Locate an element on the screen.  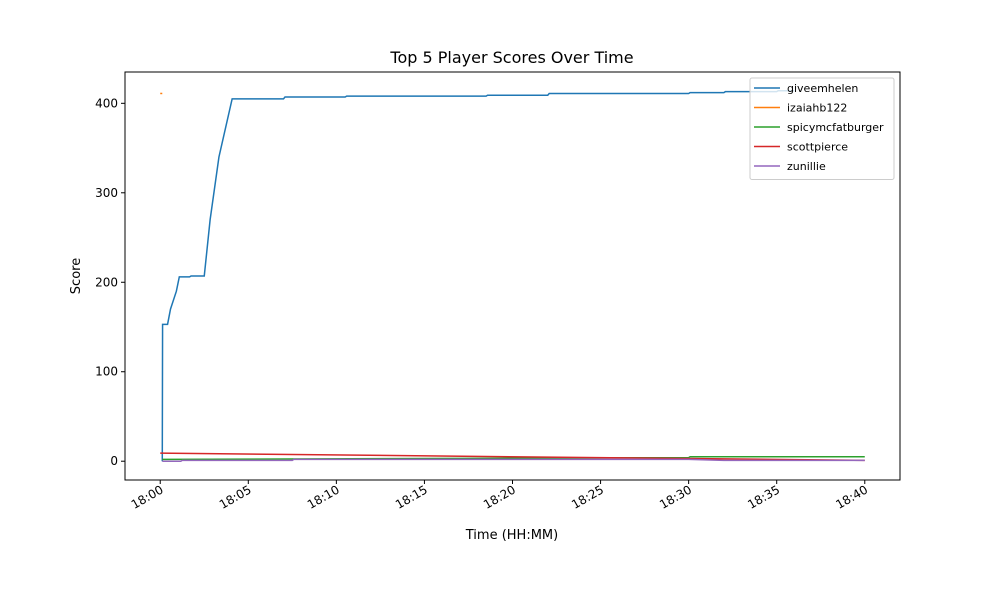
legend-box is located at coordinates (822, 128).